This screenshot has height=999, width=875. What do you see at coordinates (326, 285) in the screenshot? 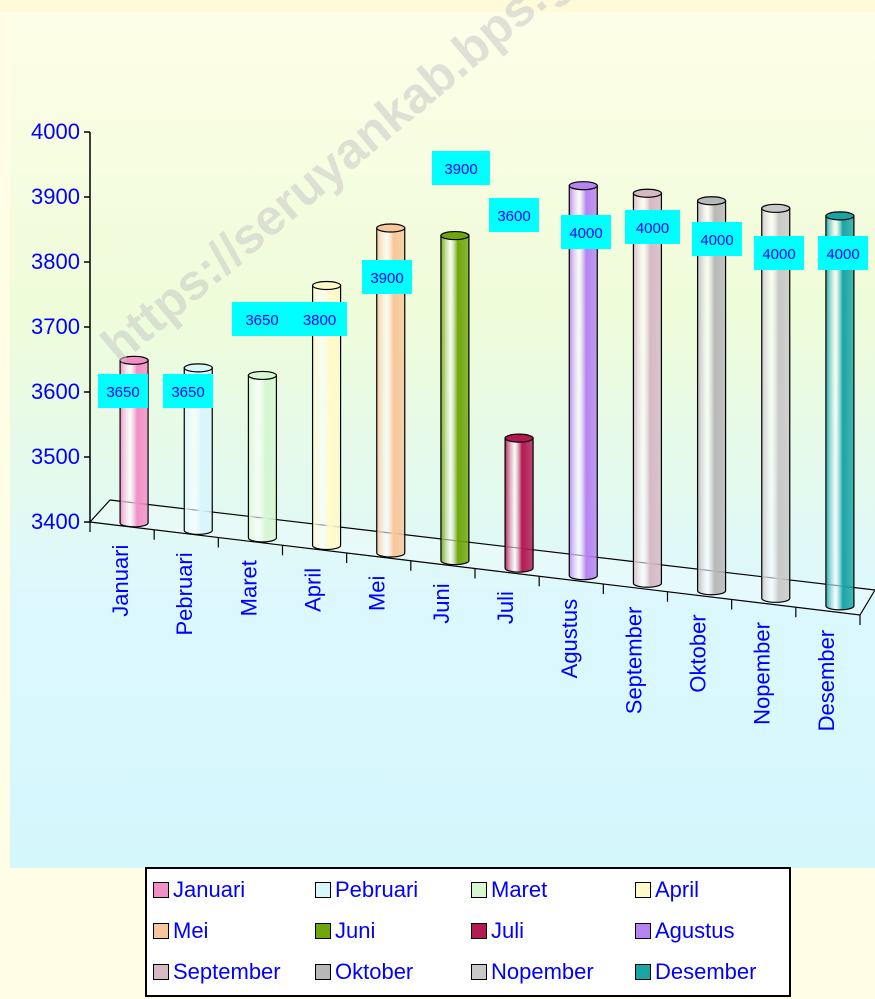
I see `bar-top-april` at bounding box center [326, 285].